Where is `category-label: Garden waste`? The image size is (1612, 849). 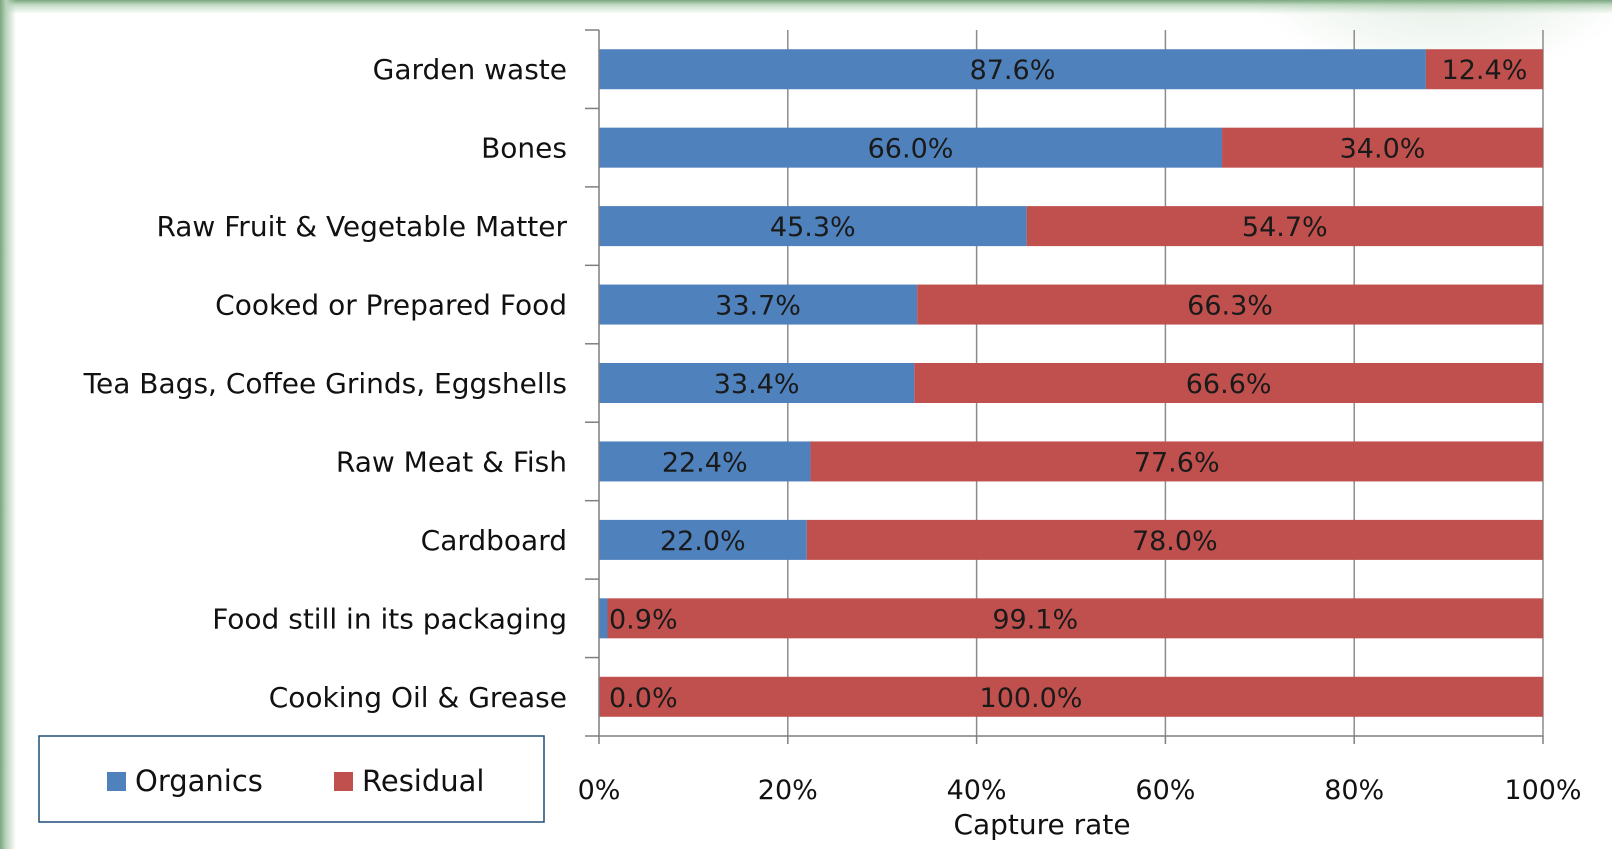
category-label: Garden waste is located at coordinates (470, 69).